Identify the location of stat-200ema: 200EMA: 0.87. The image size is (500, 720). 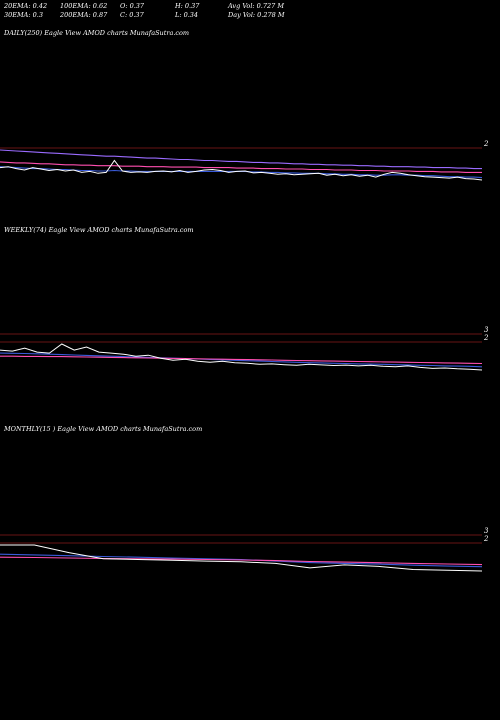
(84, 15).